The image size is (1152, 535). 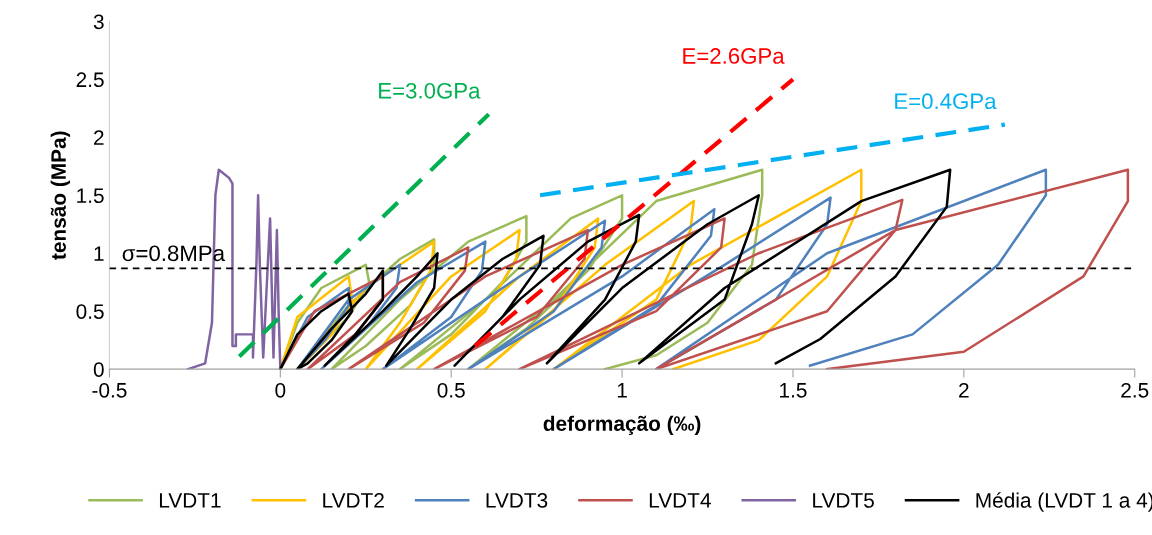 I want to click on x-tick-label: 0, so click(x=280, y=390).